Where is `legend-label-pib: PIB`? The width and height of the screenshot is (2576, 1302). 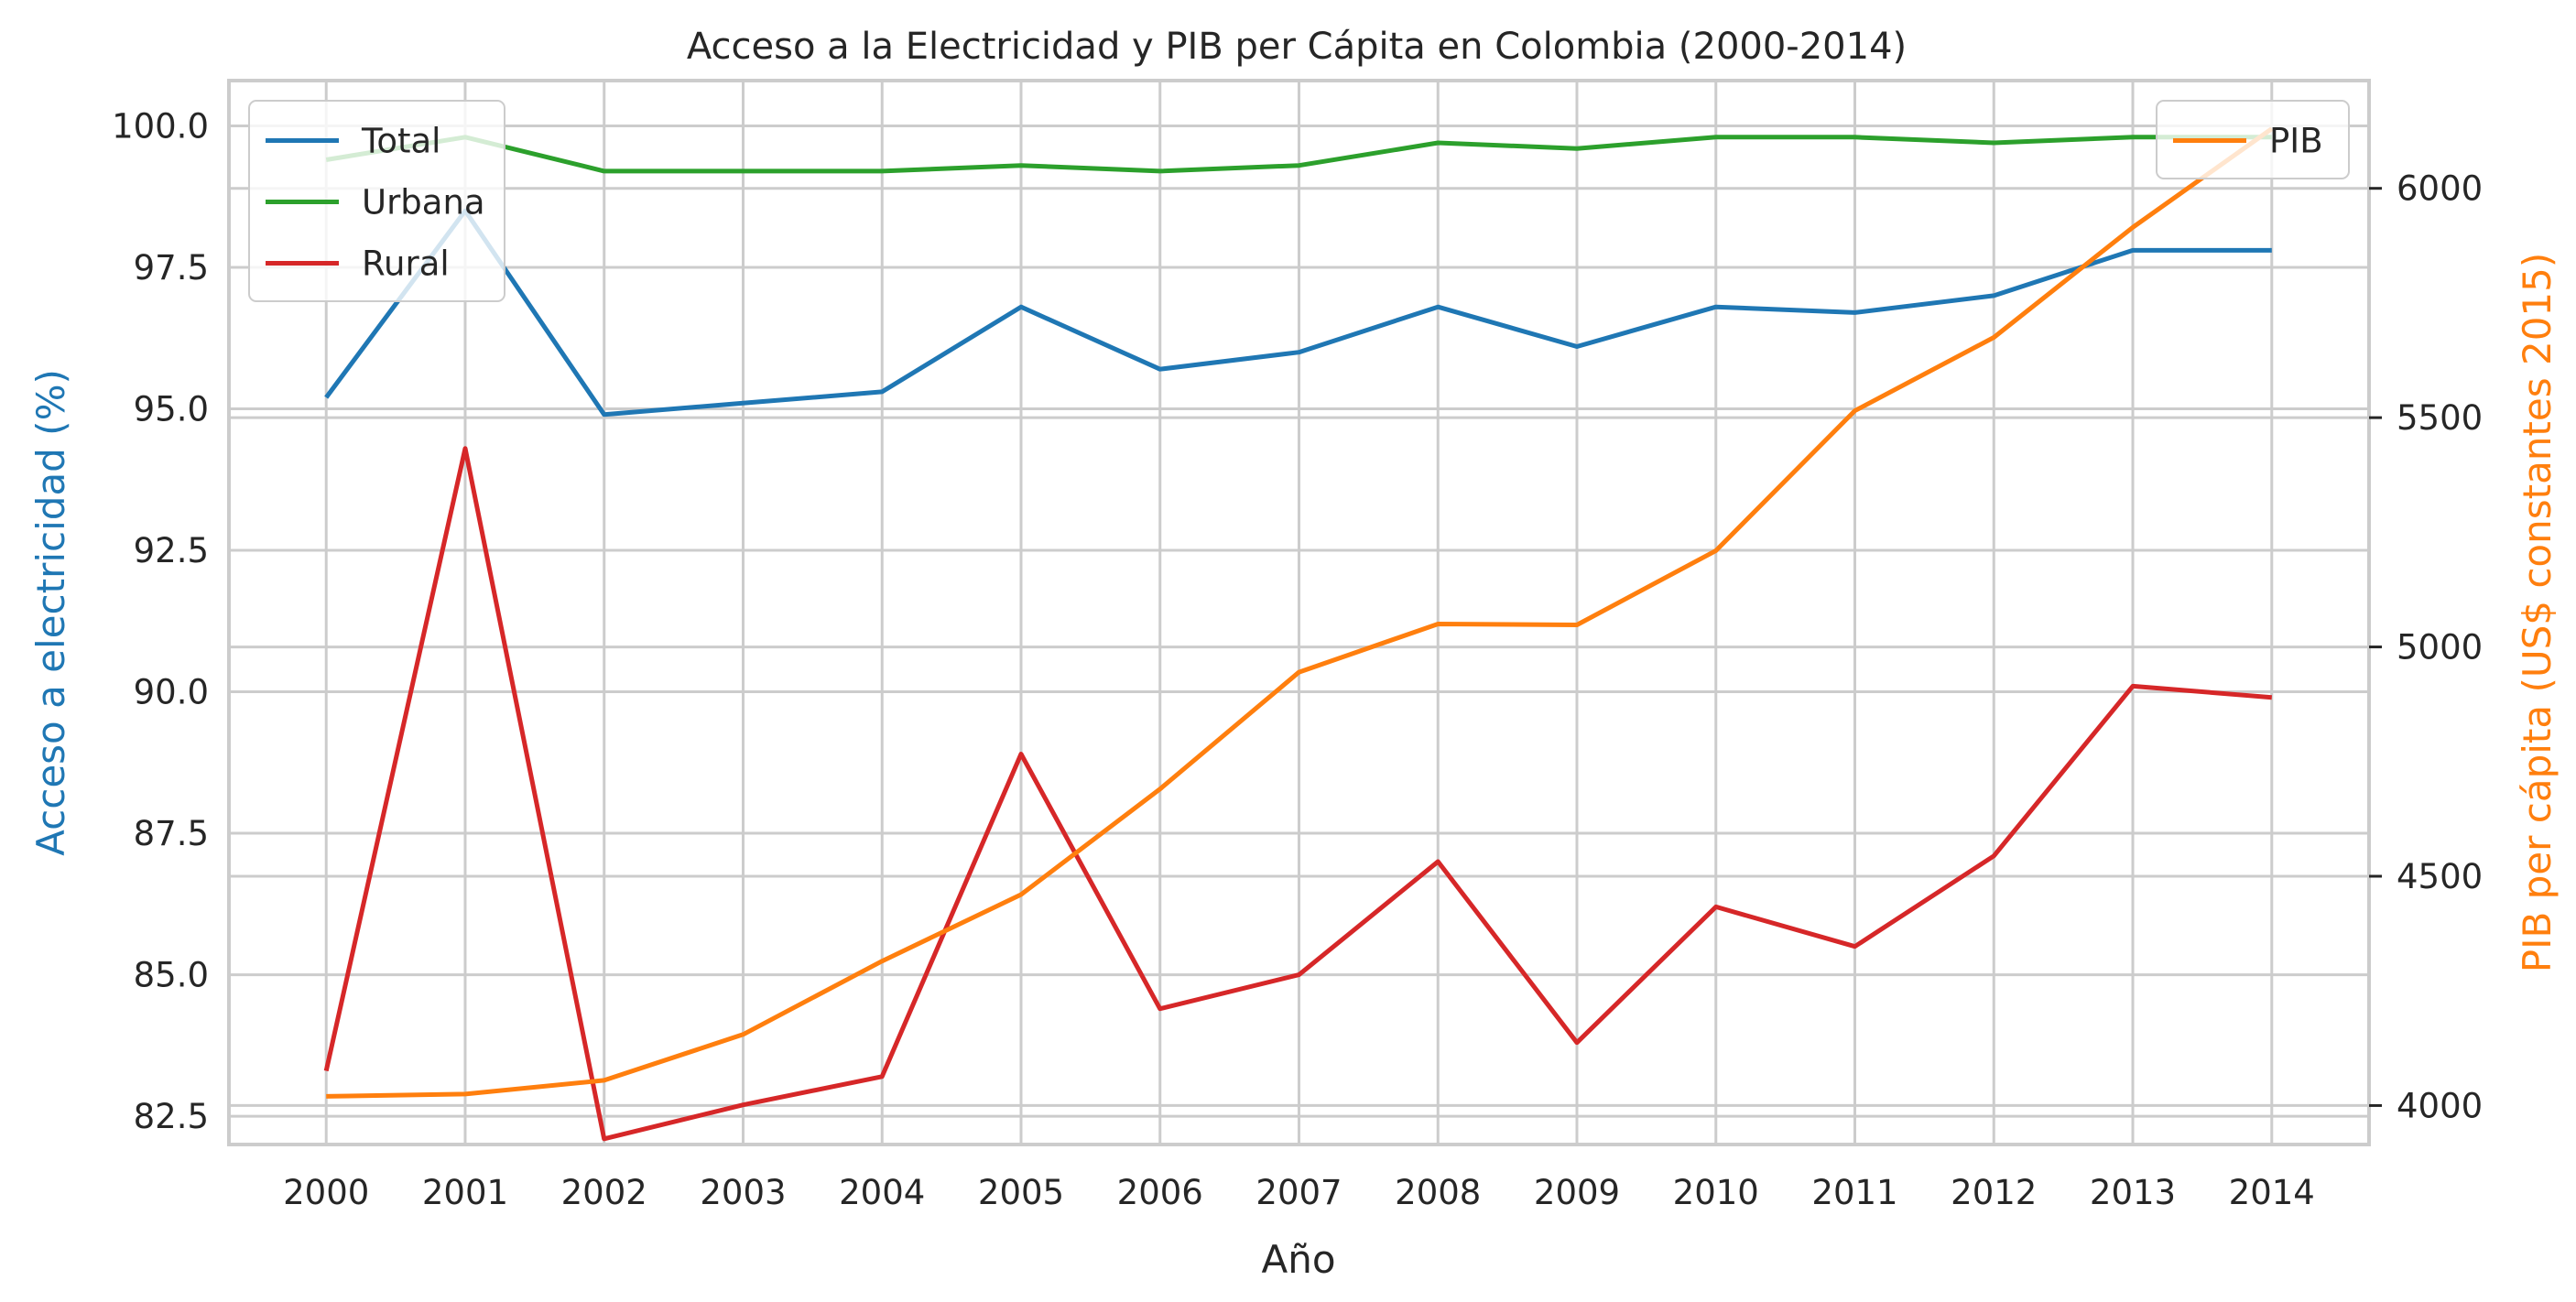 legend-label-pib: PIB is located at coordinates (2296, 141).